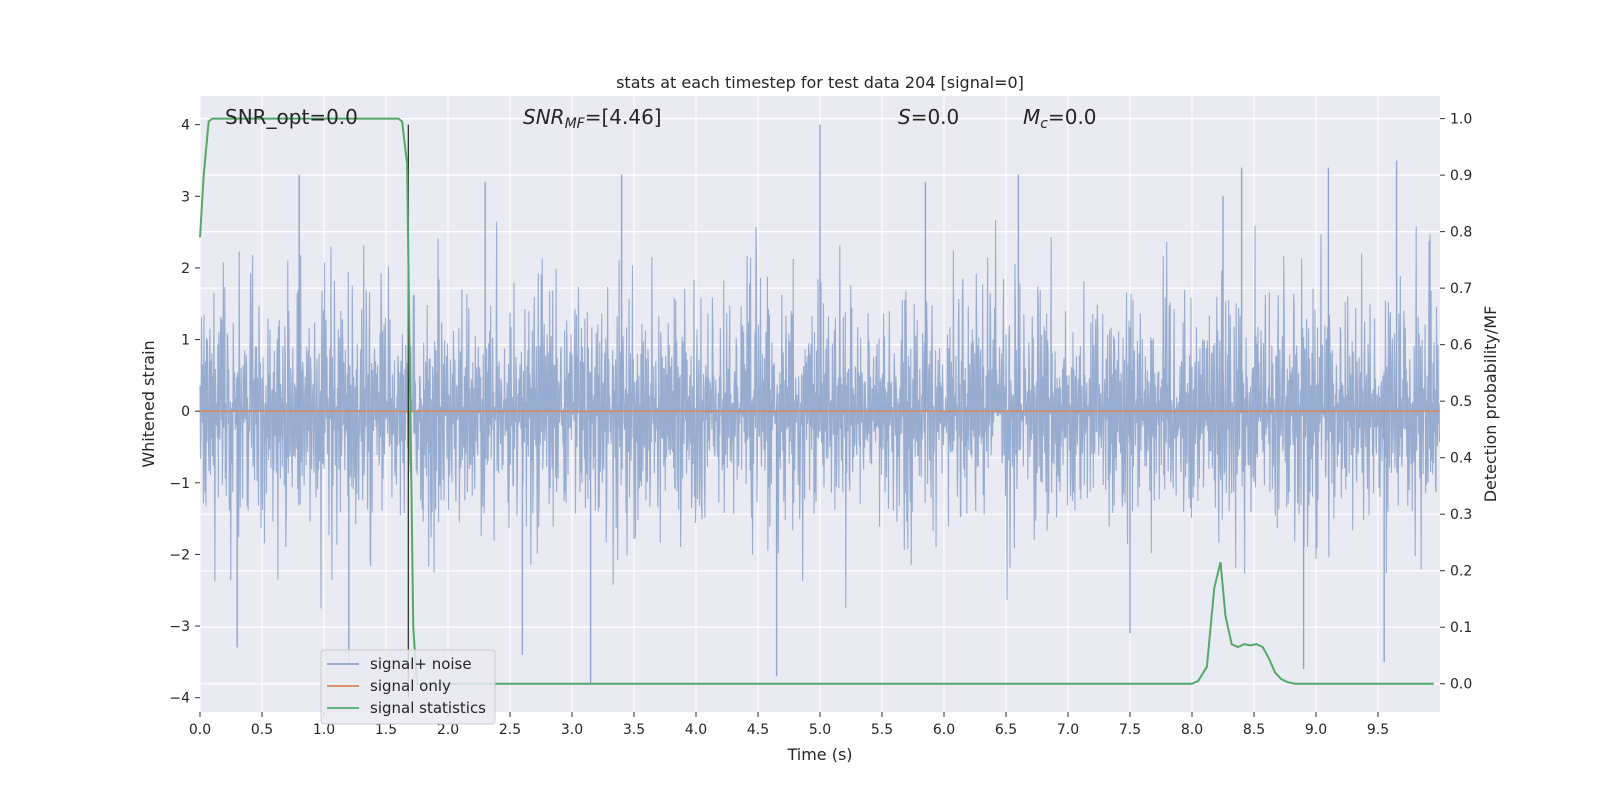  I want to click on x-tick-label: 5.5, so click(882, 730).